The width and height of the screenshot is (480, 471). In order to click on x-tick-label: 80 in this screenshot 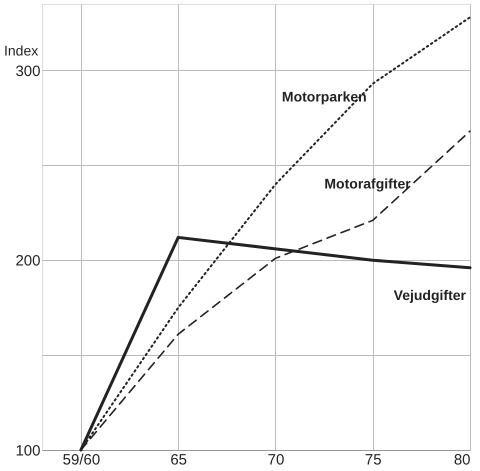, I will do `click(462, 460)`.